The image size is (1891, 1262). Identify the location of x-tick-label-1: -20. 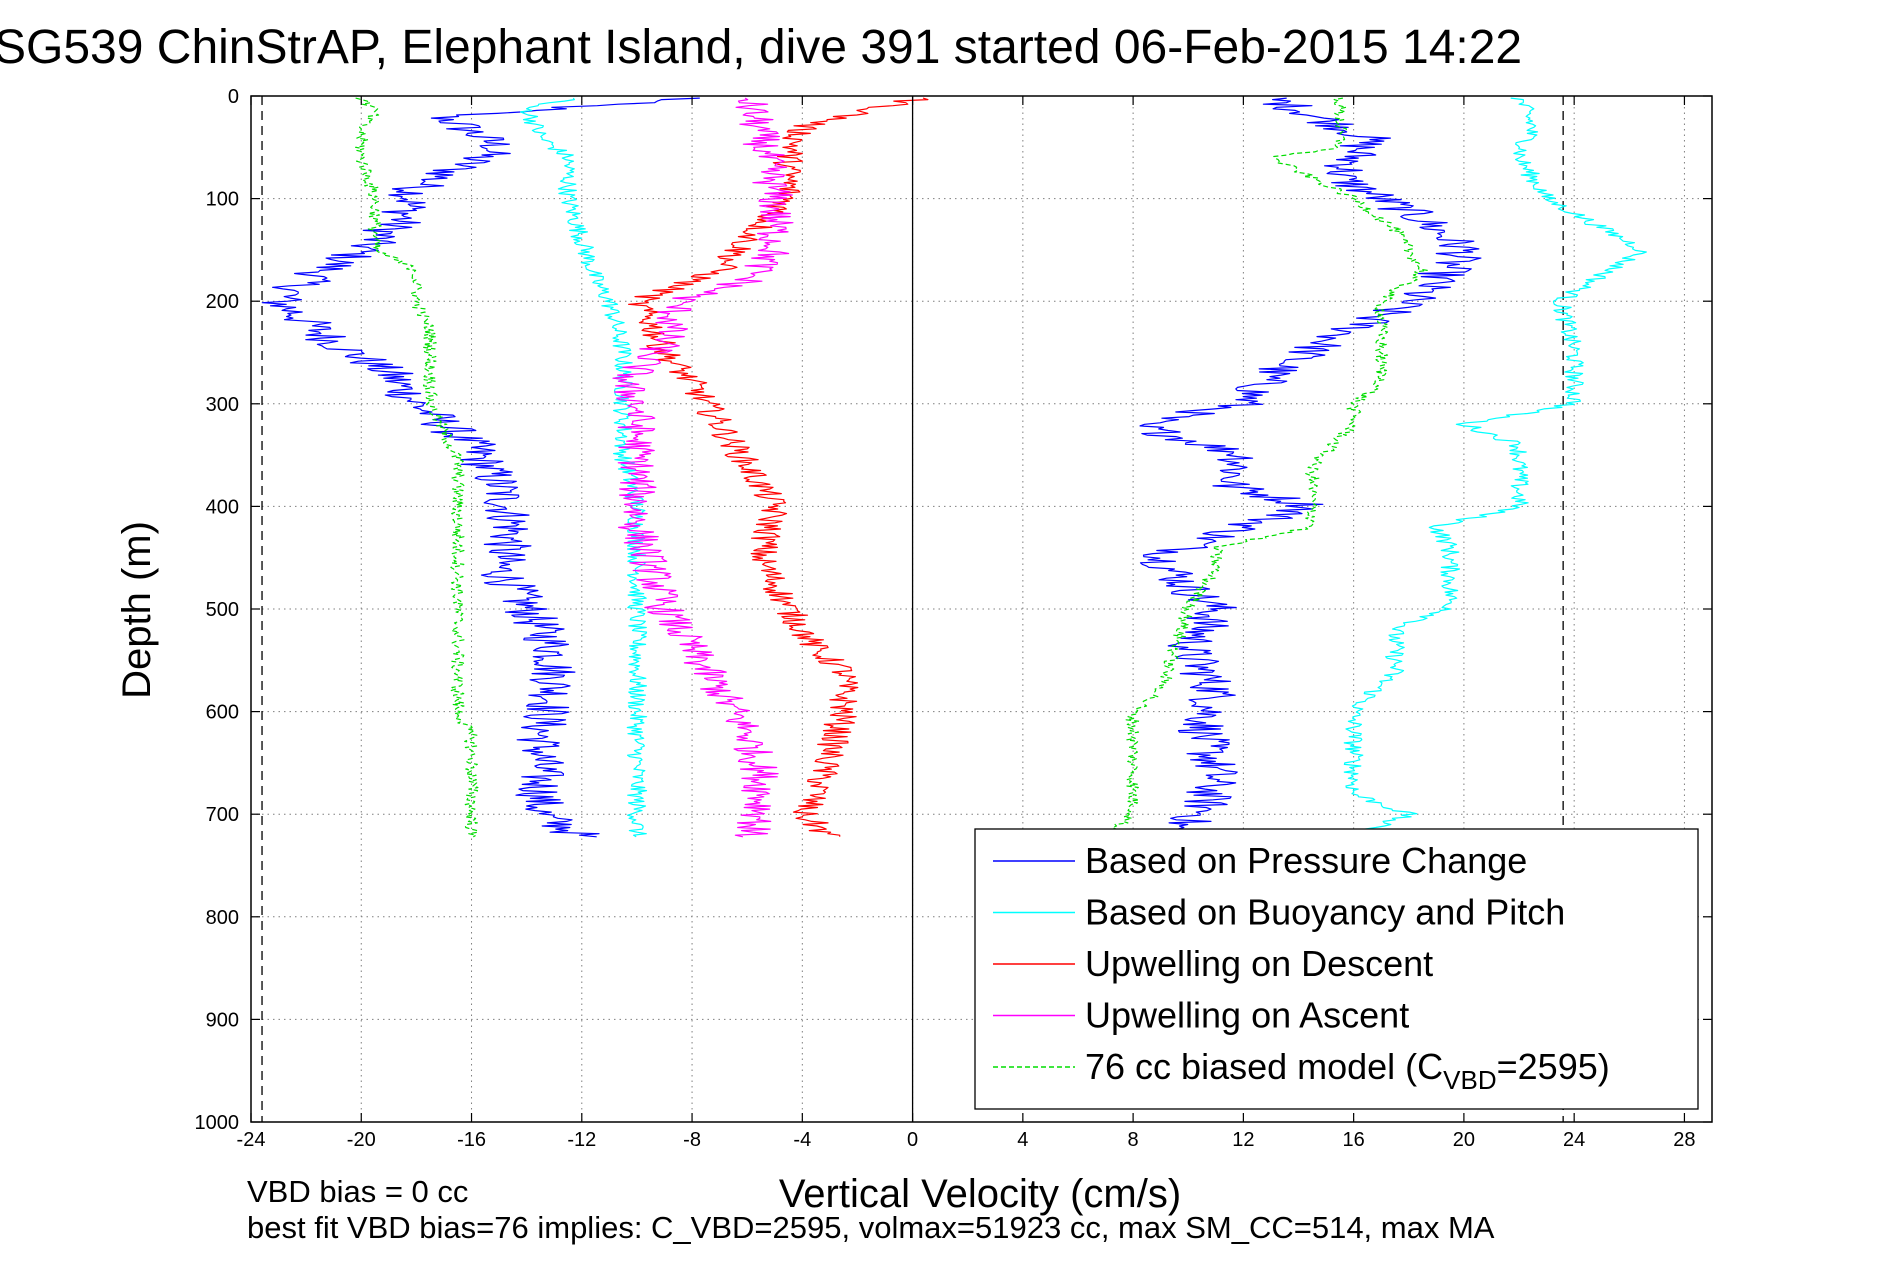
(361, 1140).